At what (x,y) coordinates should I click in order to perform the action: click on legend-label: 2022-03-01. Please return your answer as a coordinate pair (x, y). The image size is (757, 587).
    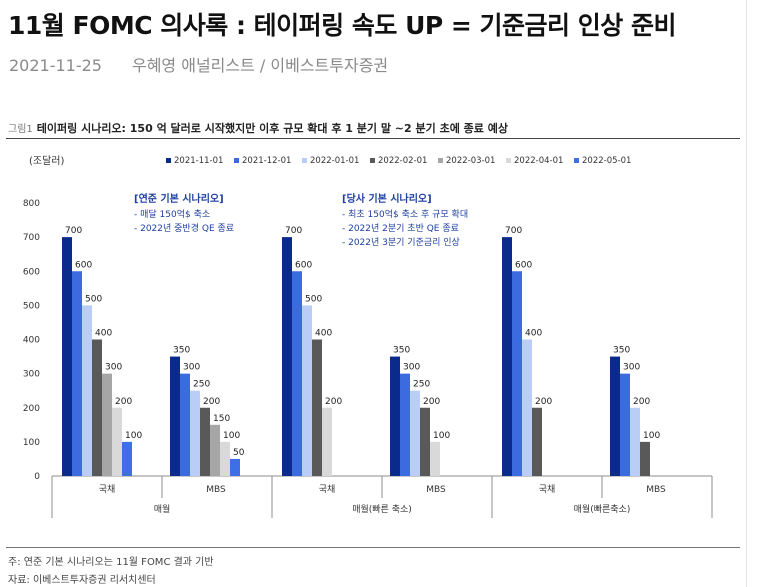
    Looking at the image, I should click on (470, 161).